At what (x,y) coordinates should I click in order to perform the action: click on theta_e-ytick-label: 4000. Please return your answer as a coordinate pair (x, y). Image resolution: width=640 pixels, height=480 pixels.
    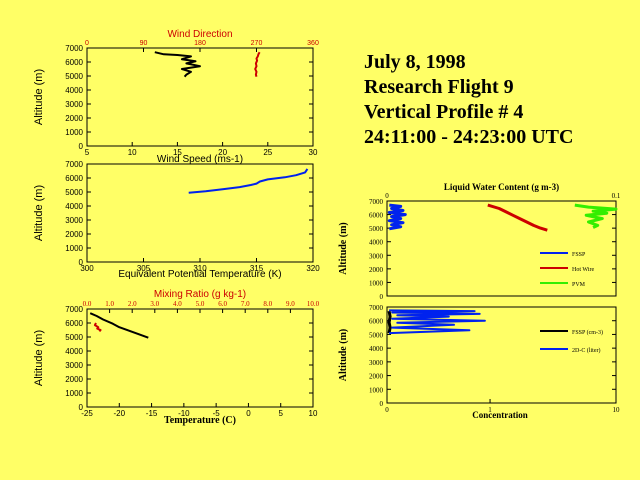
    Looking at the image, I should click on (74, 206).